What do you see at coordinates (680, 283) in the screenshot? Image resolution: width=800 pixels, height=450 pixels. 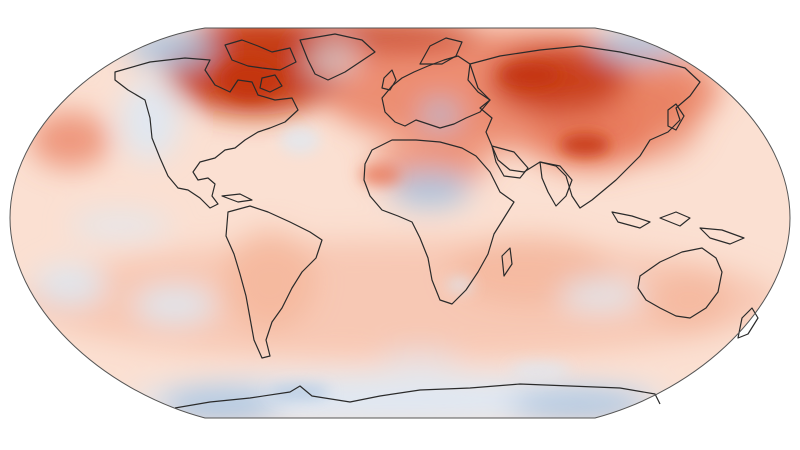 I see `coastline-australia` at bounding box center [680, 283].